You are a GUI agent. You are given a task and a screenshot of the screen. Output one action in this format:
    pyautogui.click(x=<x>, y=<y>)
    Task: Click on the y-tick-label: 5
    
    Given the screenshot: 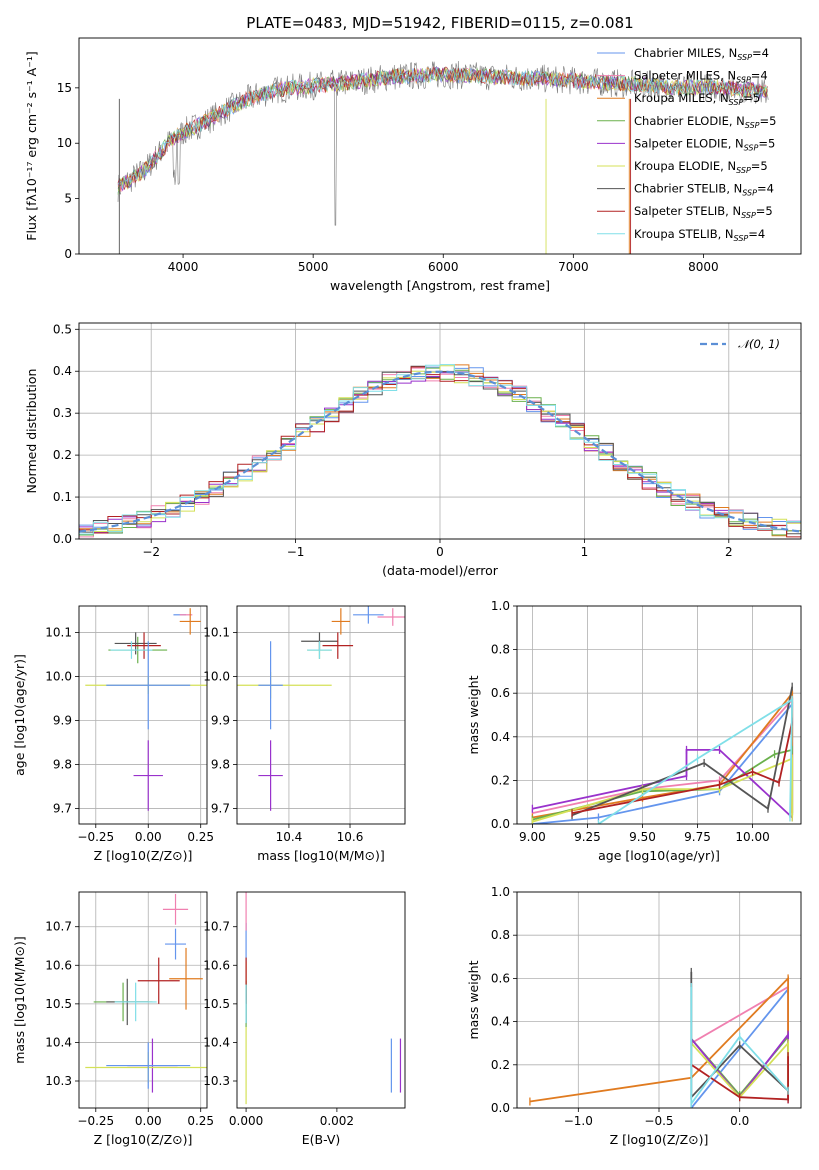 What is the action you would take?
    pyautogui.click(x=68, y=199)
    